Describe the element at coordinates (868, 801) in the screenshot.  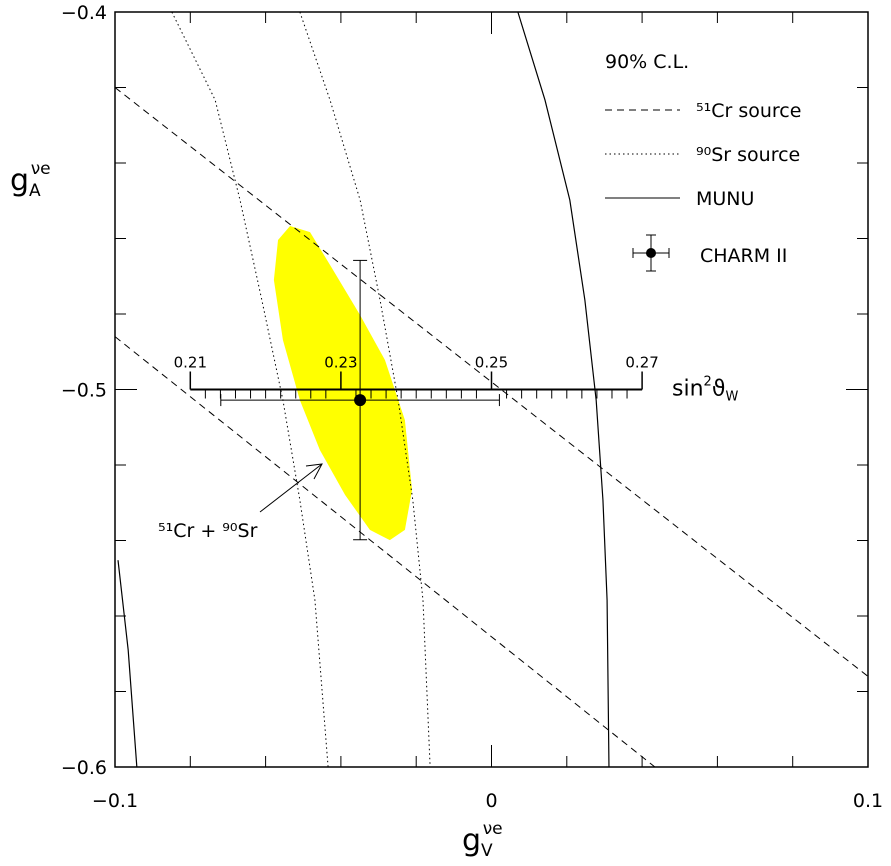
I see `x-tick-label: 0.1` at that location.